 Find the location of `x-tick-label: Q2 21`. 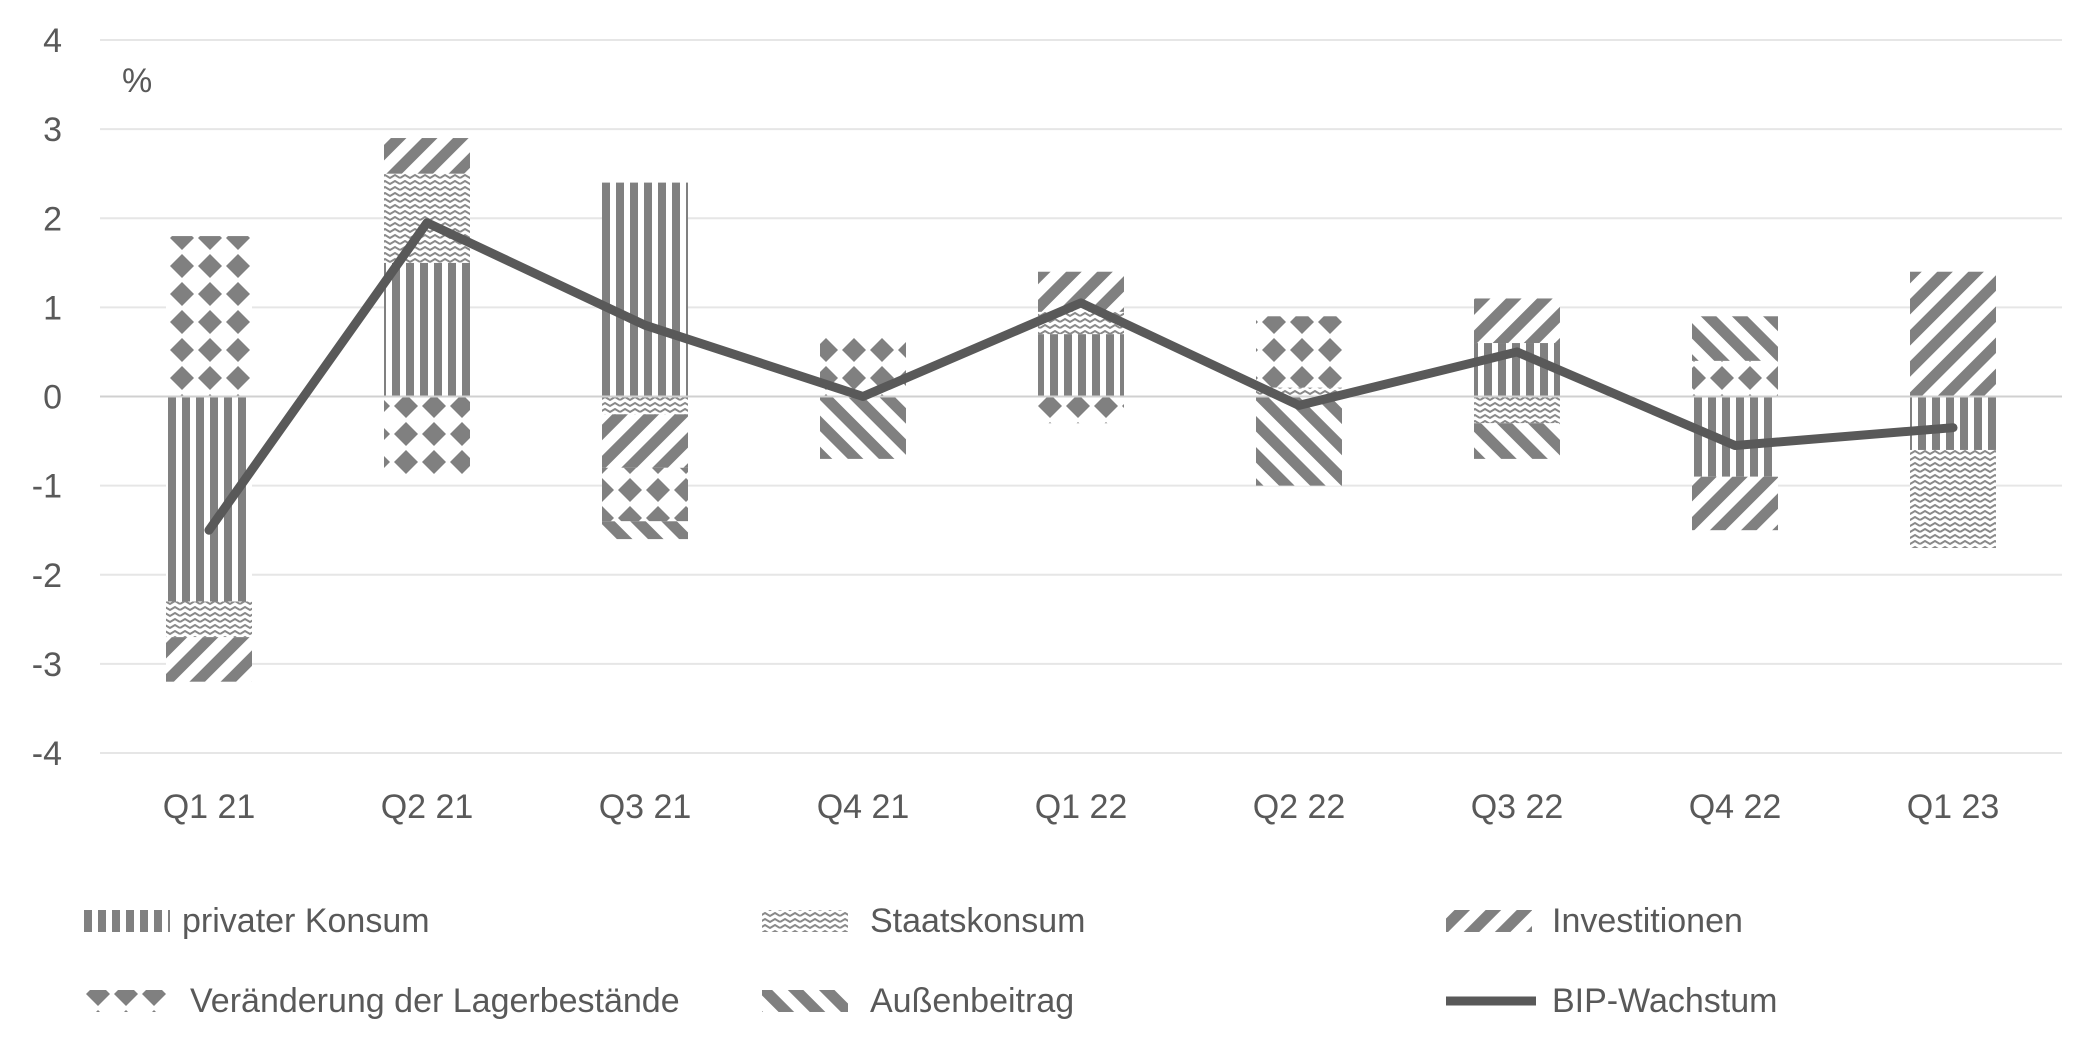

x-tick-label: Q2 21 is located at coordinates (427, 807).